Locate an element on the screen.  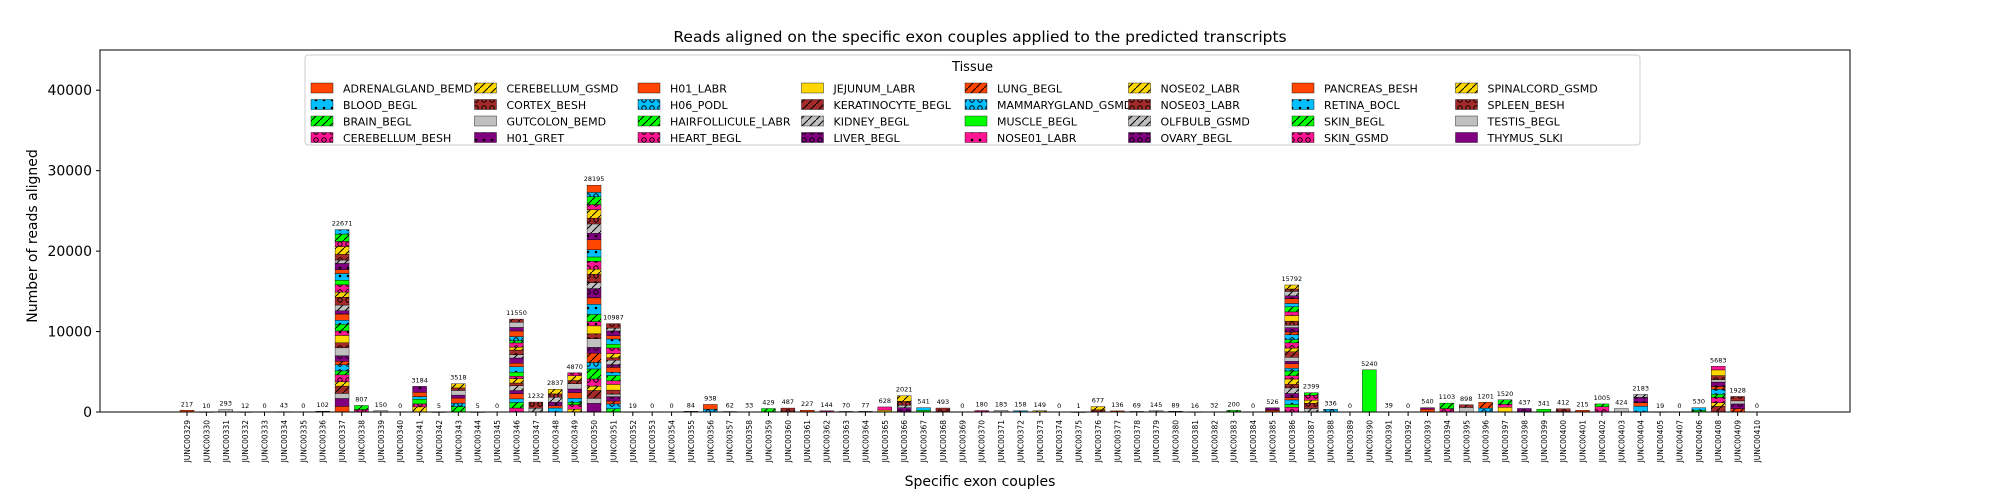
bar-group: 898 is located at coordinates (1466, 404).